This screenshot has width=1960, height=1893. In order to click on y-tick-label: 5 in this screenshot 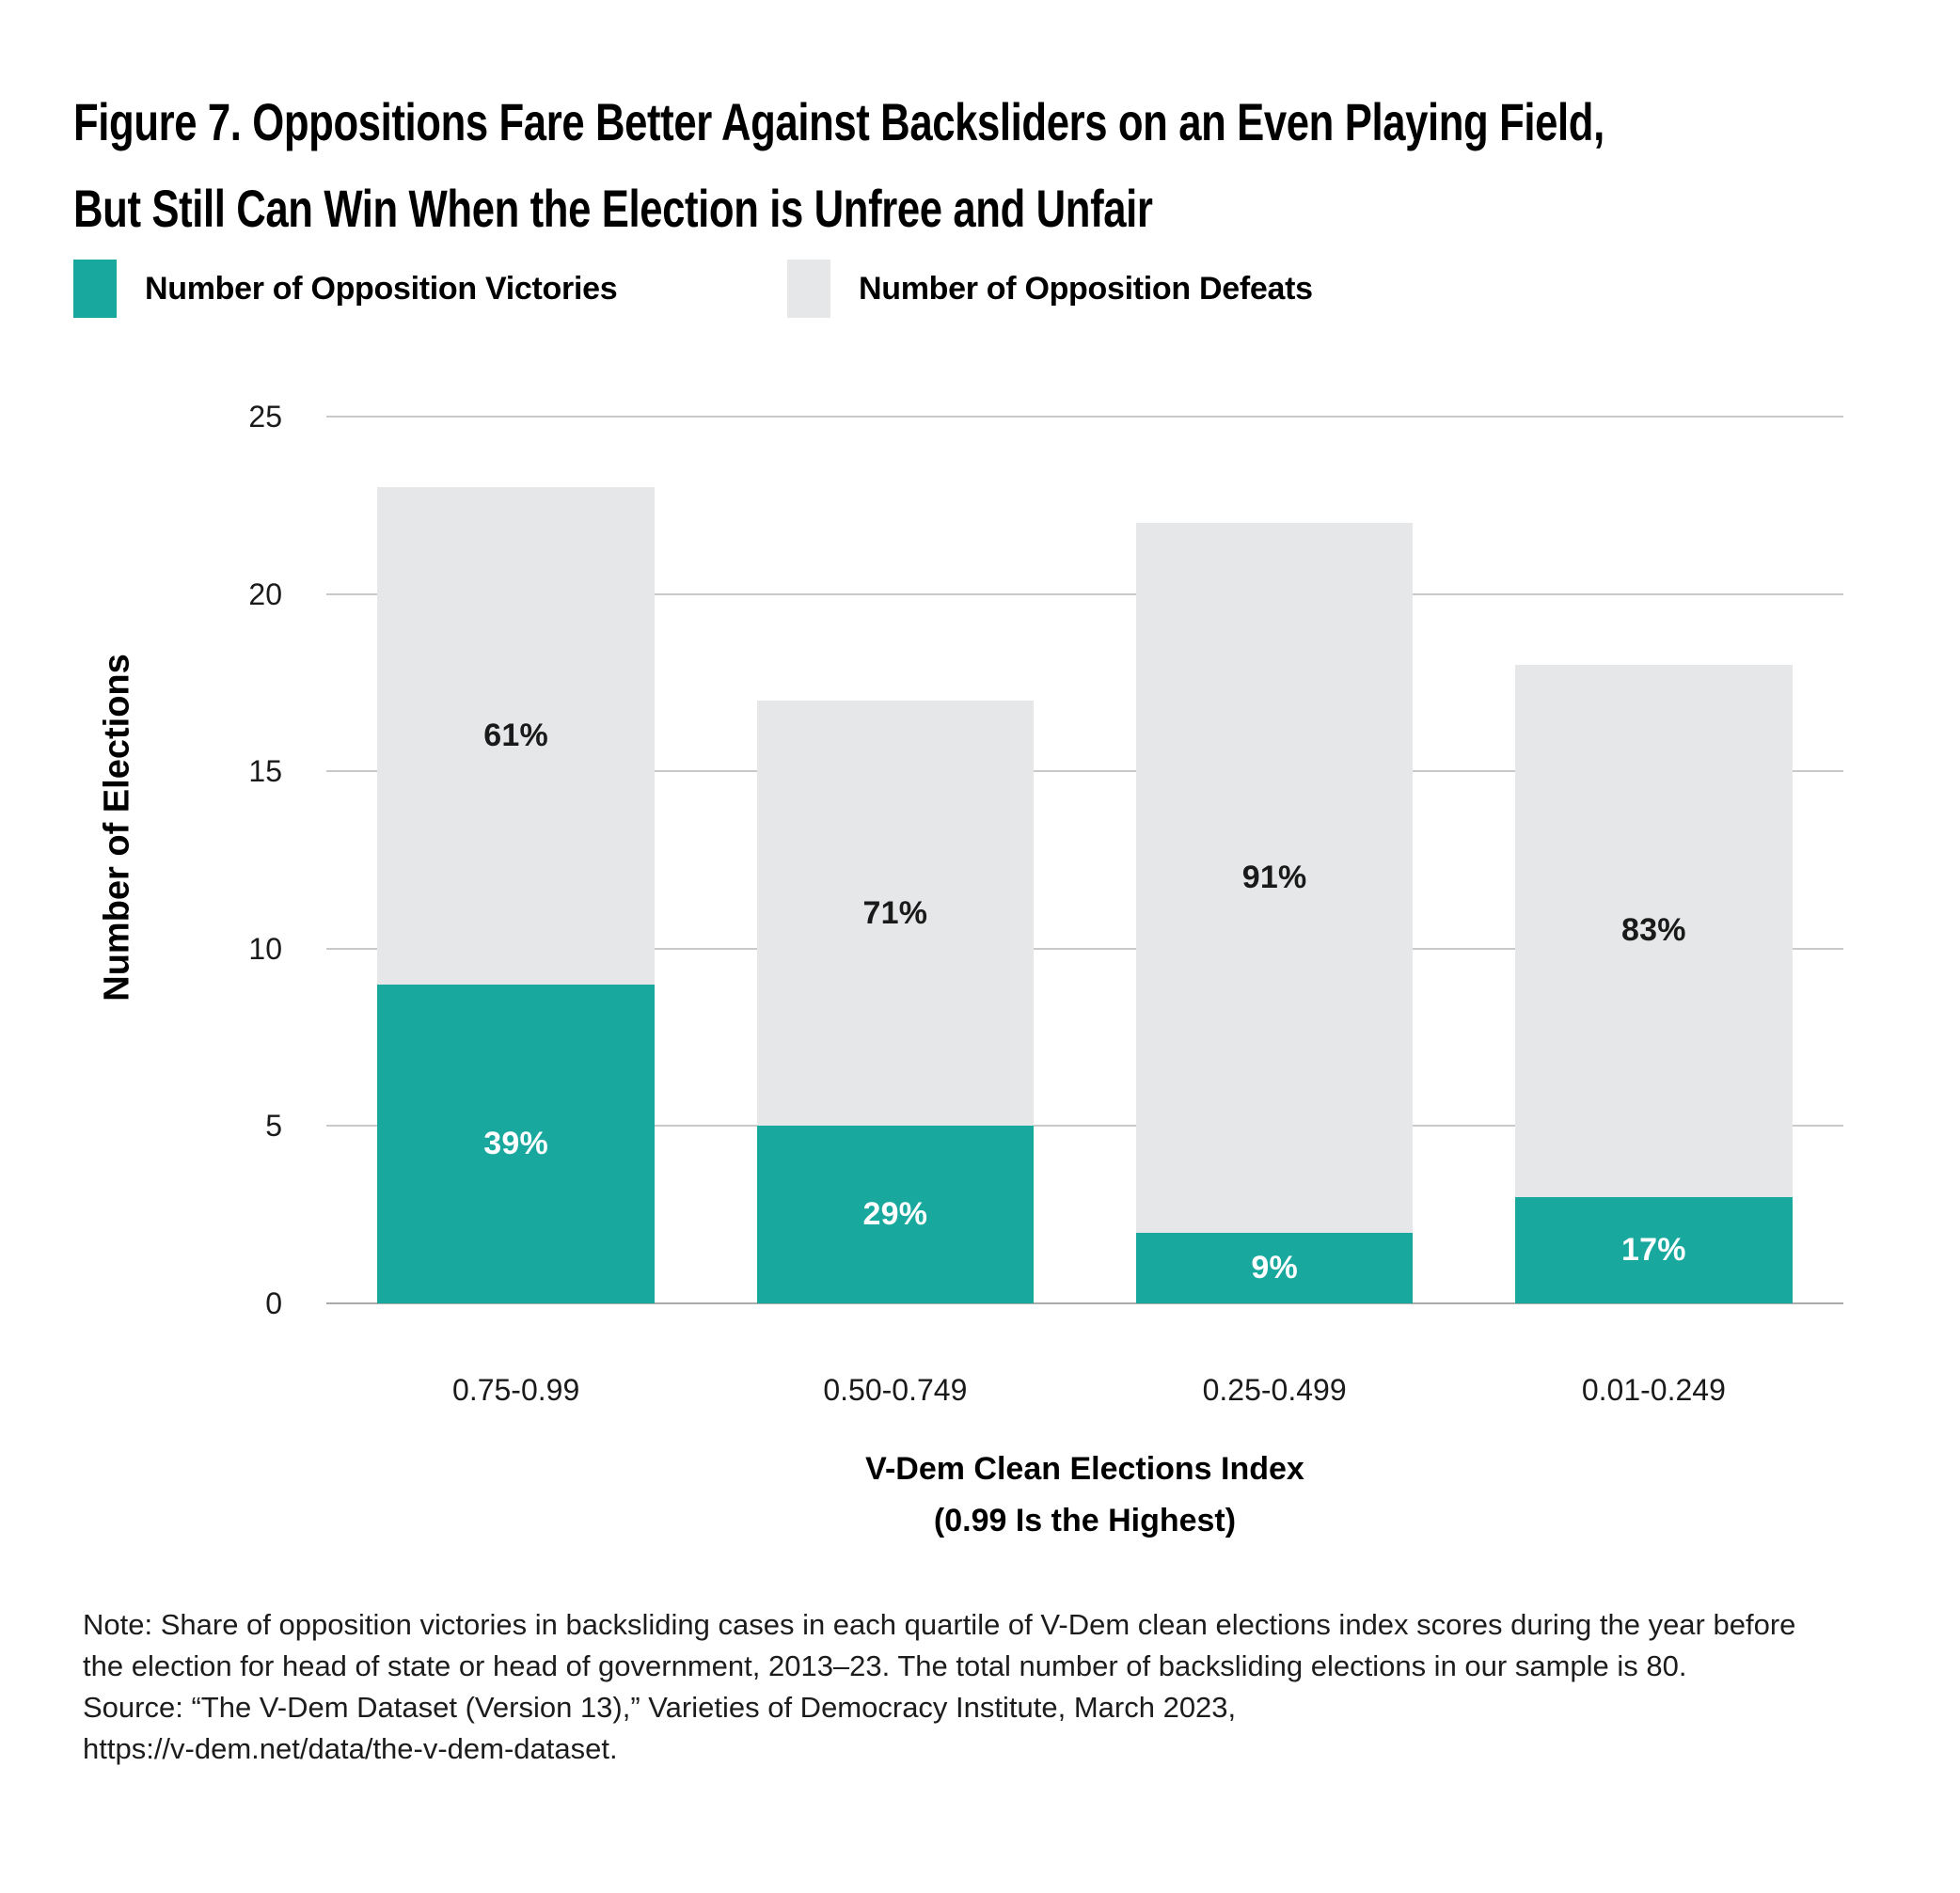, I will do `click(273, 1126)`.